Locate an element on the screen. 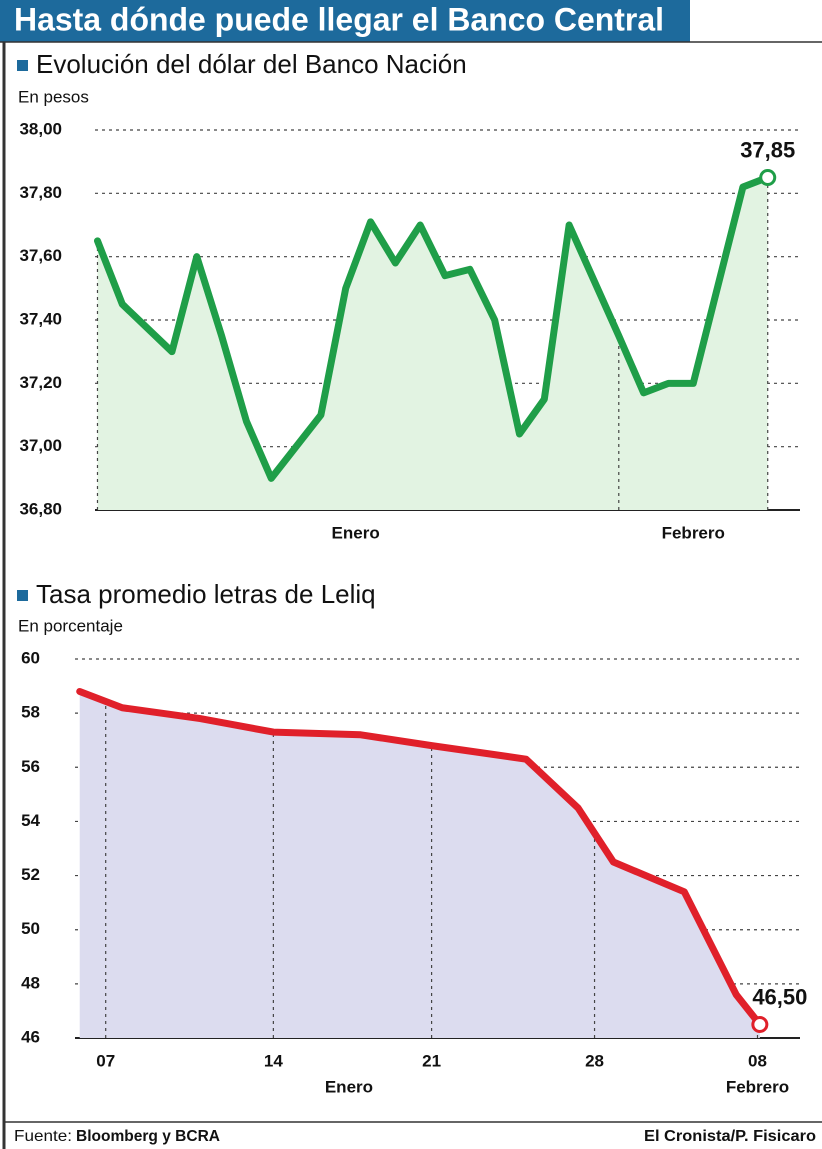  source-label: Fuente: is located at coordinates (43, 1136).